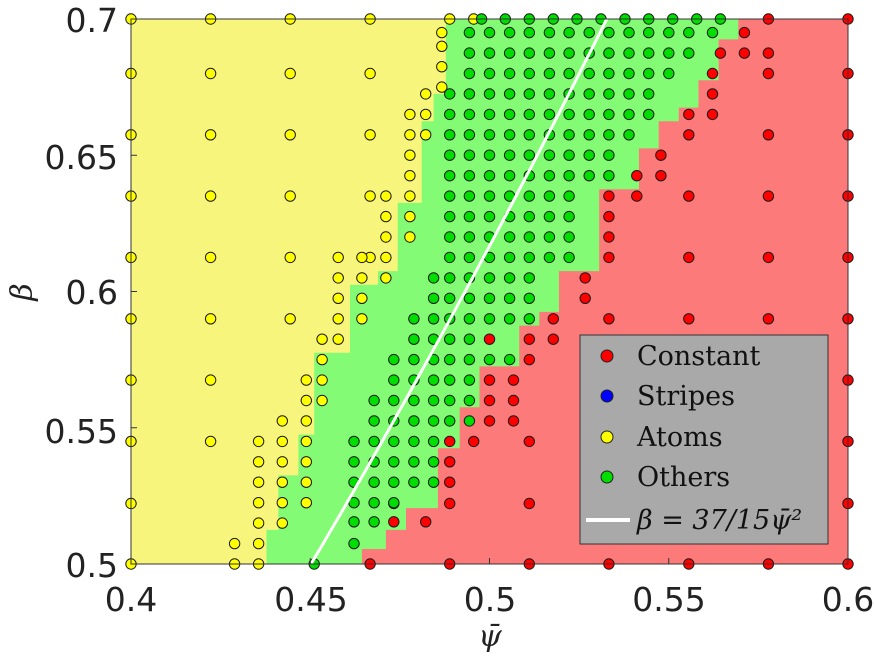 This screenshot has height=656, width=875. I want to click on legend-marker-stripes, so click(607, 396).